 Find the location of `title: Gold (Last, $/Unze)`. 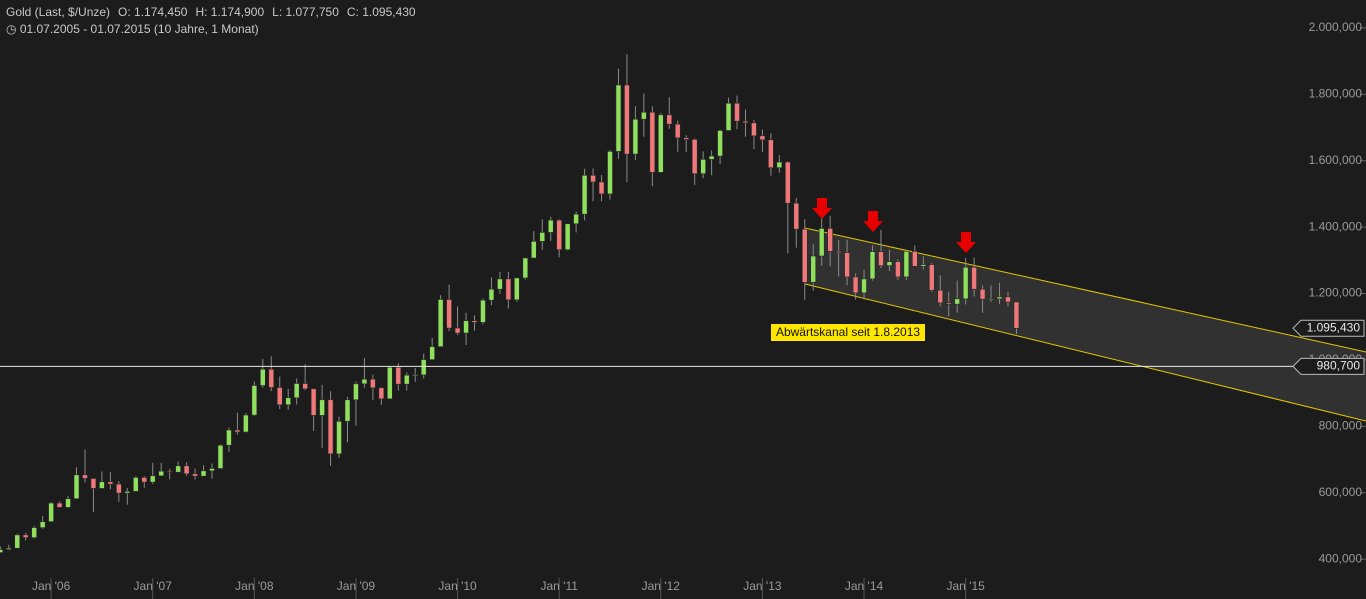

title: Gold (Last, $/Unze) is located at coordinates (58, 12).